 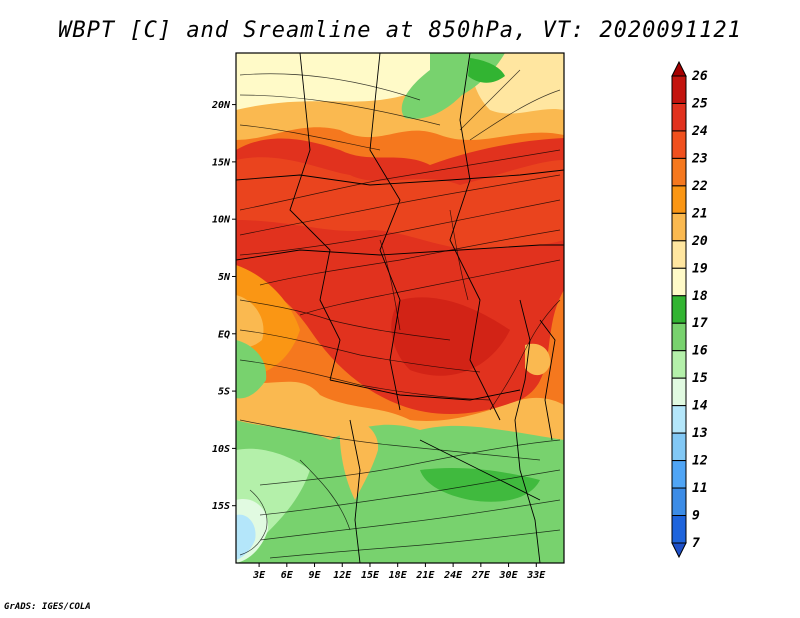 I want to click on grads-credit: GrADS: IGES/COLA, so click(x=47, y=607).